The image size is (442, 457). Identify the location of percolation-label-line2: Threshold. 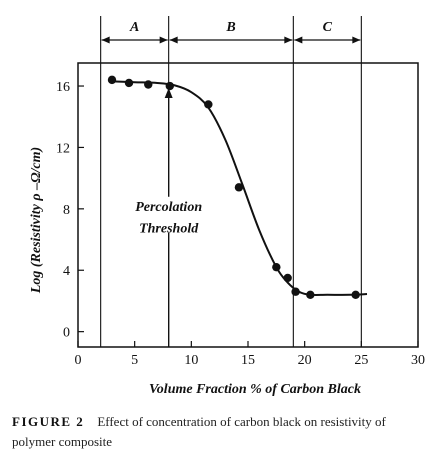
(169, 228).